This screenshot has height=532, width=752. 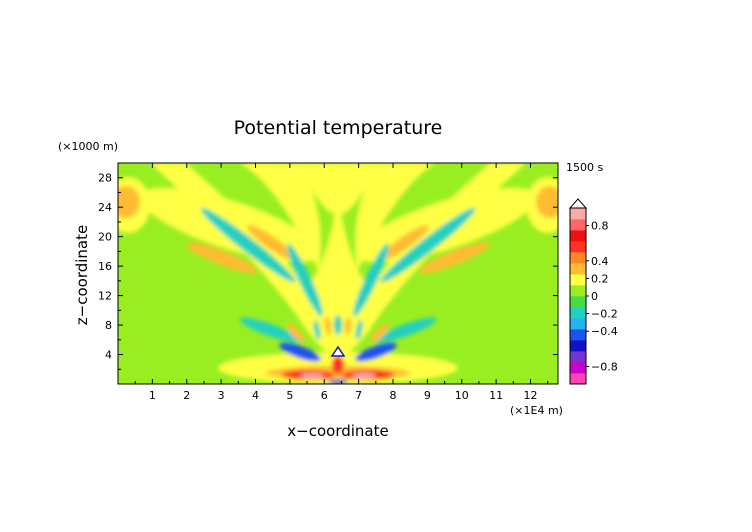 I want to click on x-tick-label: 10, so click(x=462, y=395).